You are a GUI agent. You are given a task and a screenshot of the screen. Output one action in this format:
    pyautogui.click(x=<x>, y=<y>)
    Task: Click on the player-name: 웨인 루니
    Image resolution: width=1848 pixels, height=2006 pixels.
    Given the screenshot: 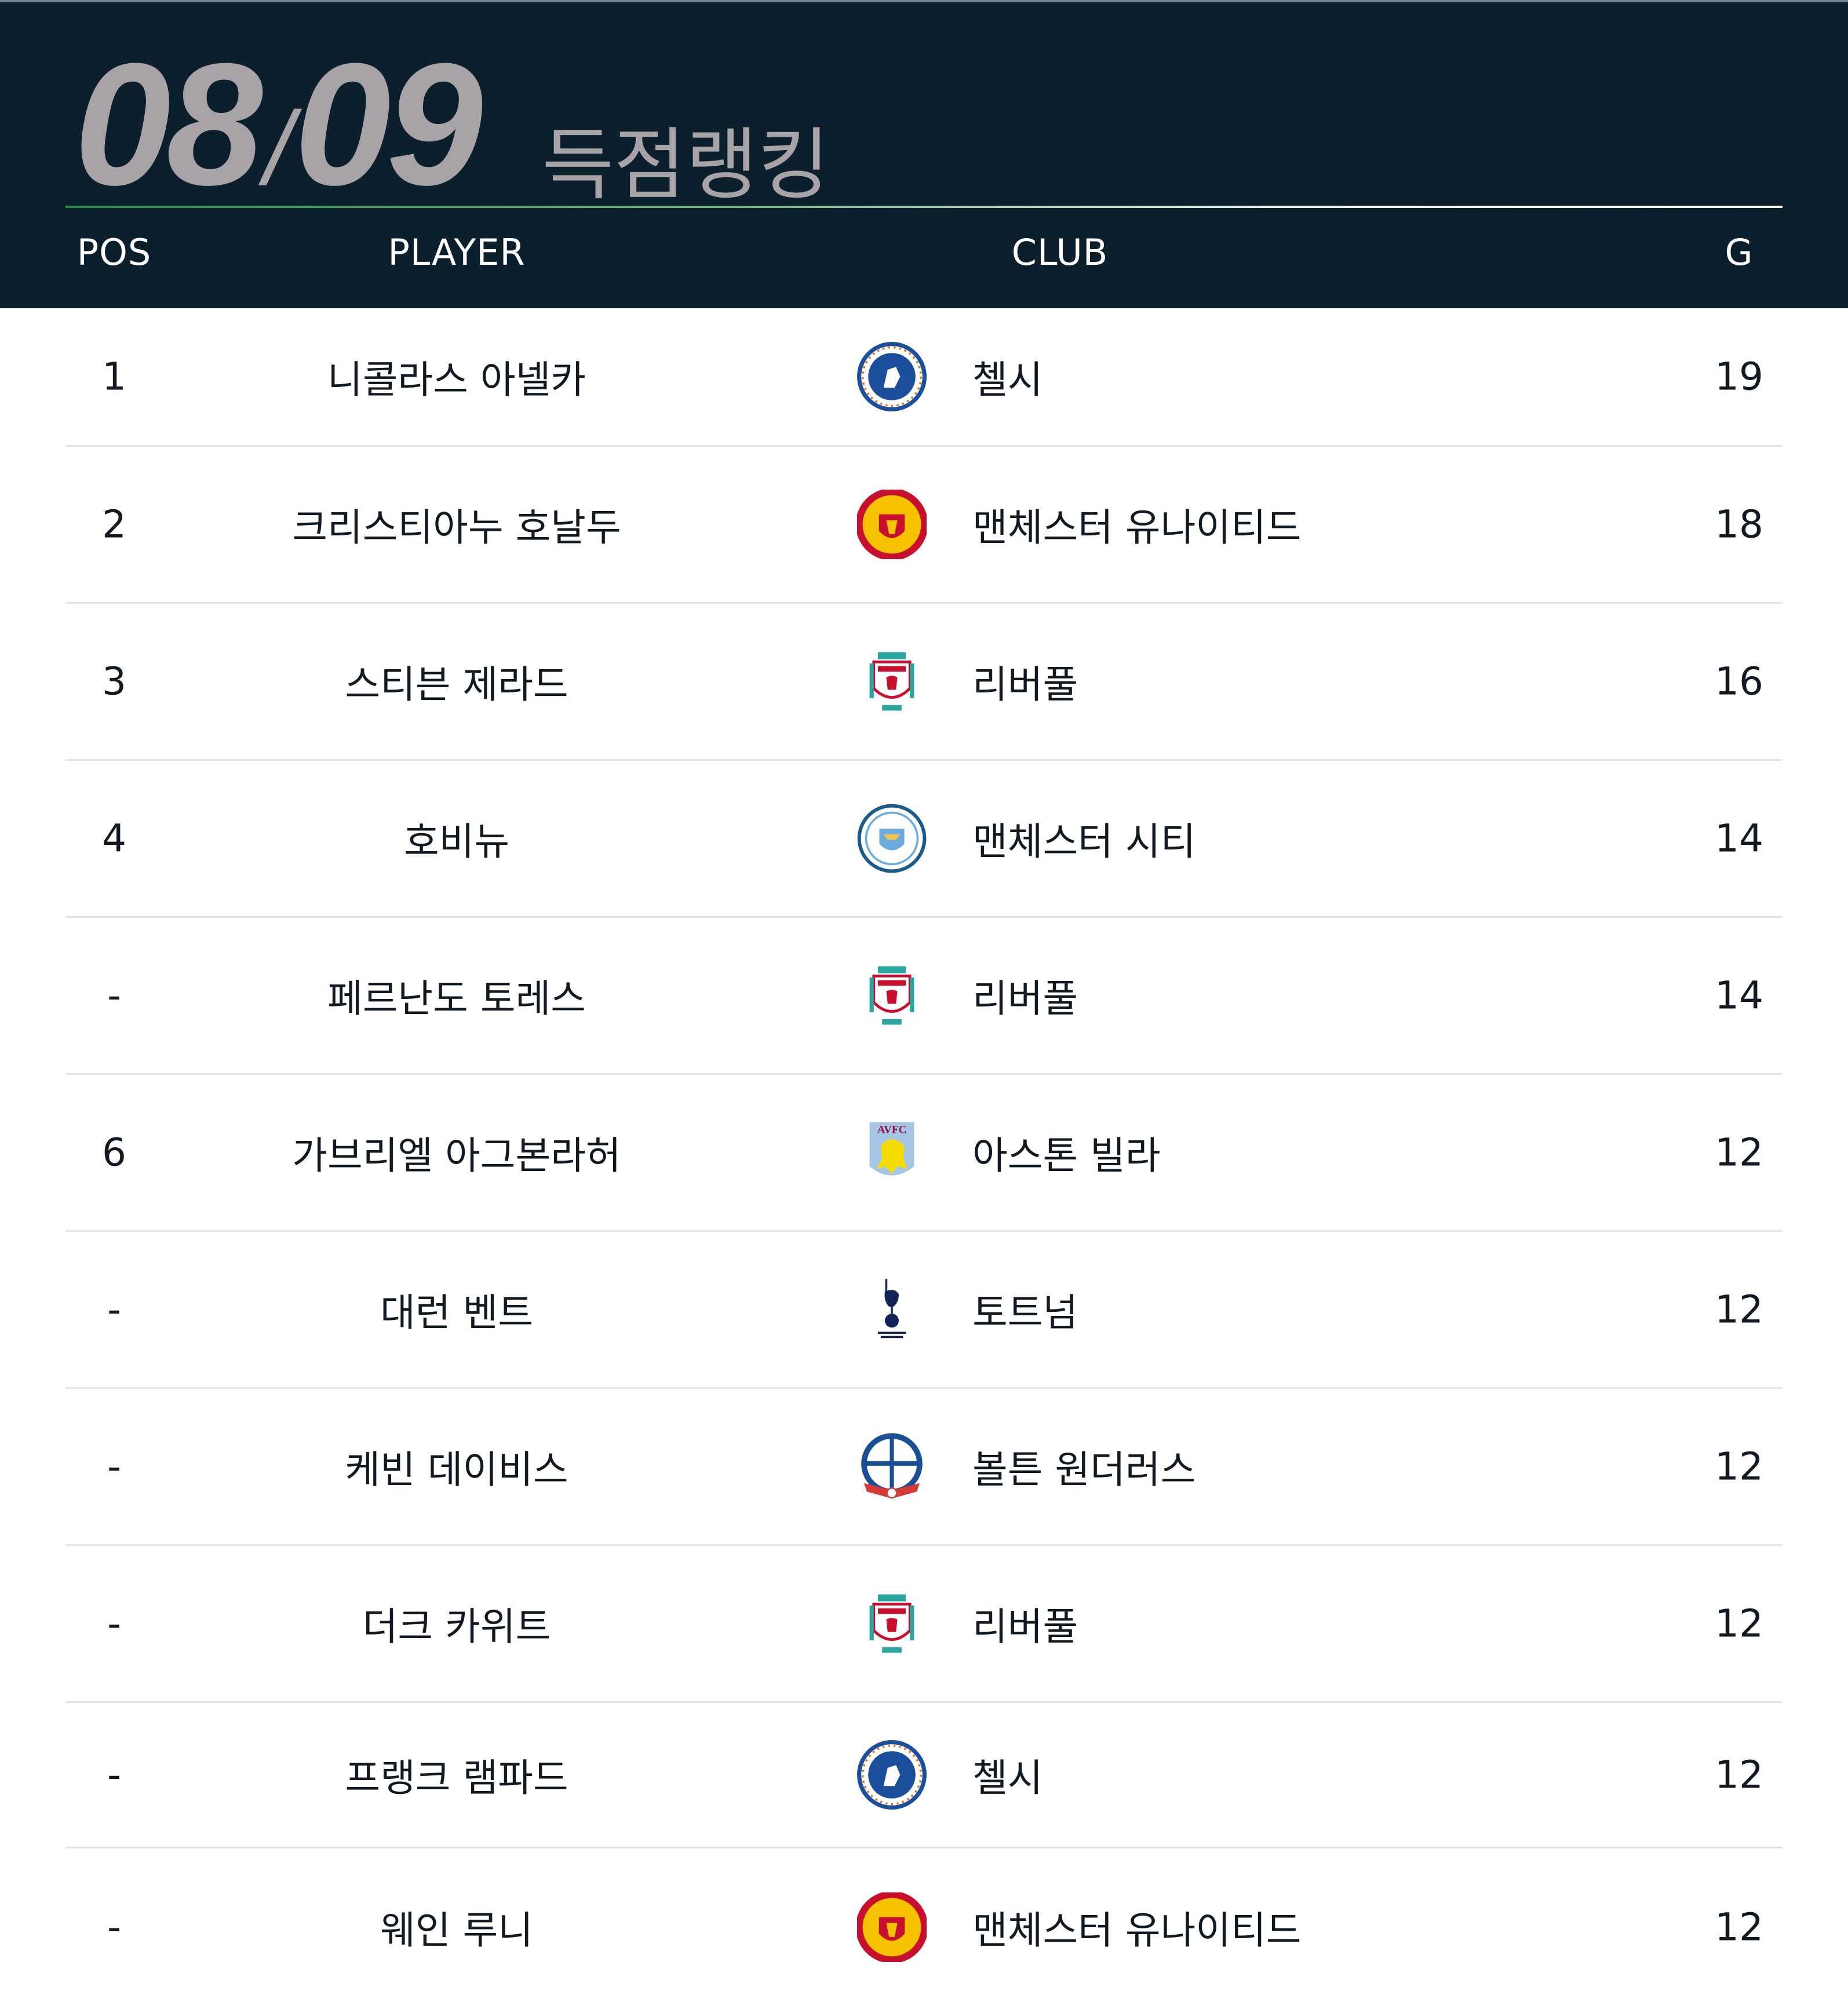 What is the action you would take?
    pyautogui.click(x=456, y=1930)
    